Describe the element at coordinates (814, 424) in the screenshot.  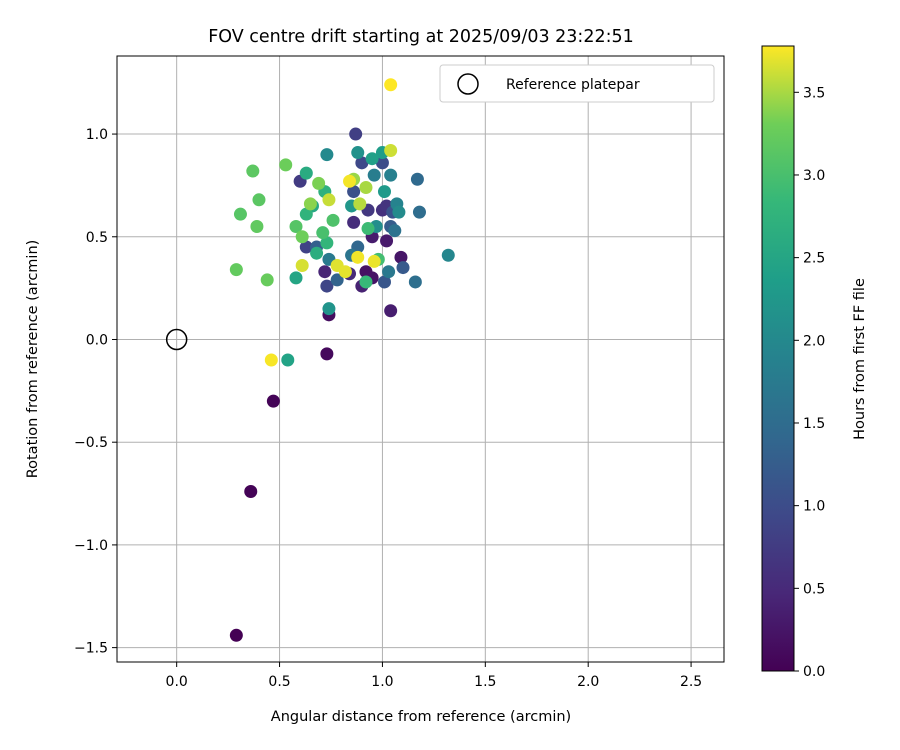
I see `colorbar-tick-label: 1.5` at that location.